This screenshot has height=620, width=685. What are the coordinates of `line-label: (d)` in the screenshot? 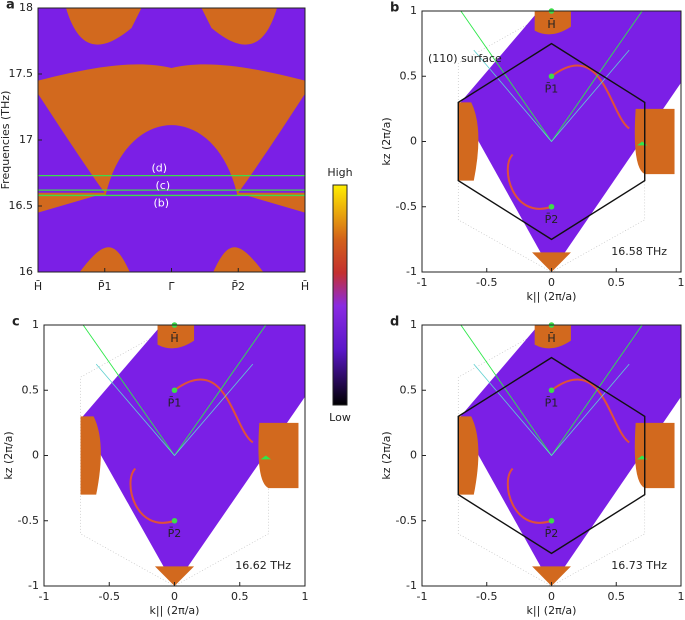 It's located at (160, 168).